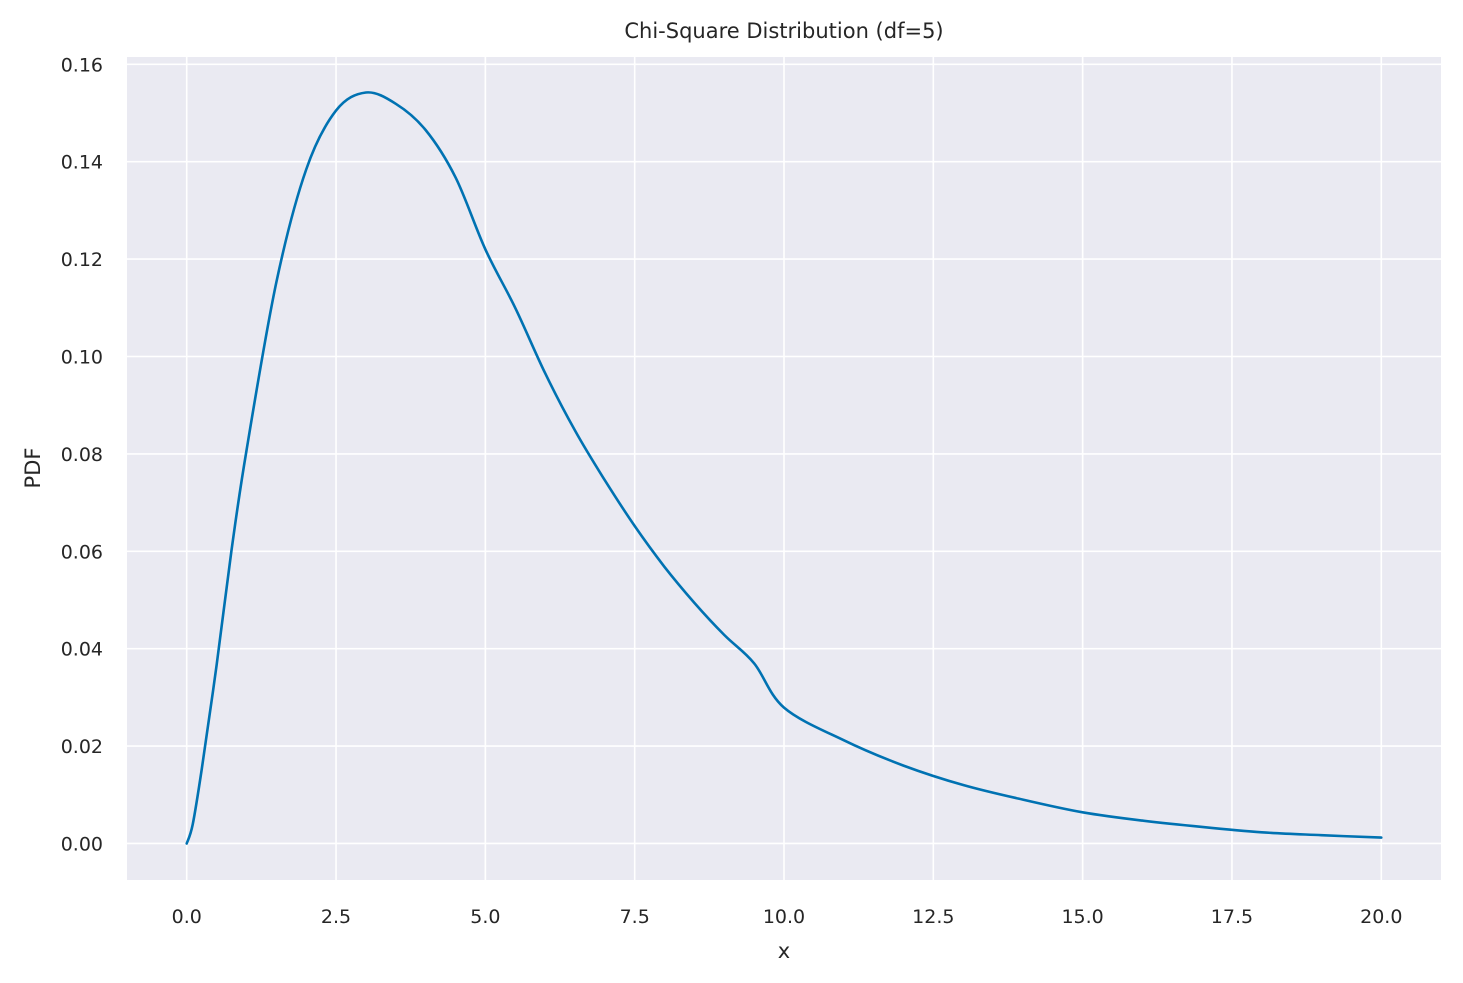 The height and width of the screenshot is (983, 1463). What do you see at coordinates (336, 917) in the screenshot?
I see `x-tick-label: 2.5` at bounding box center [336, 917].